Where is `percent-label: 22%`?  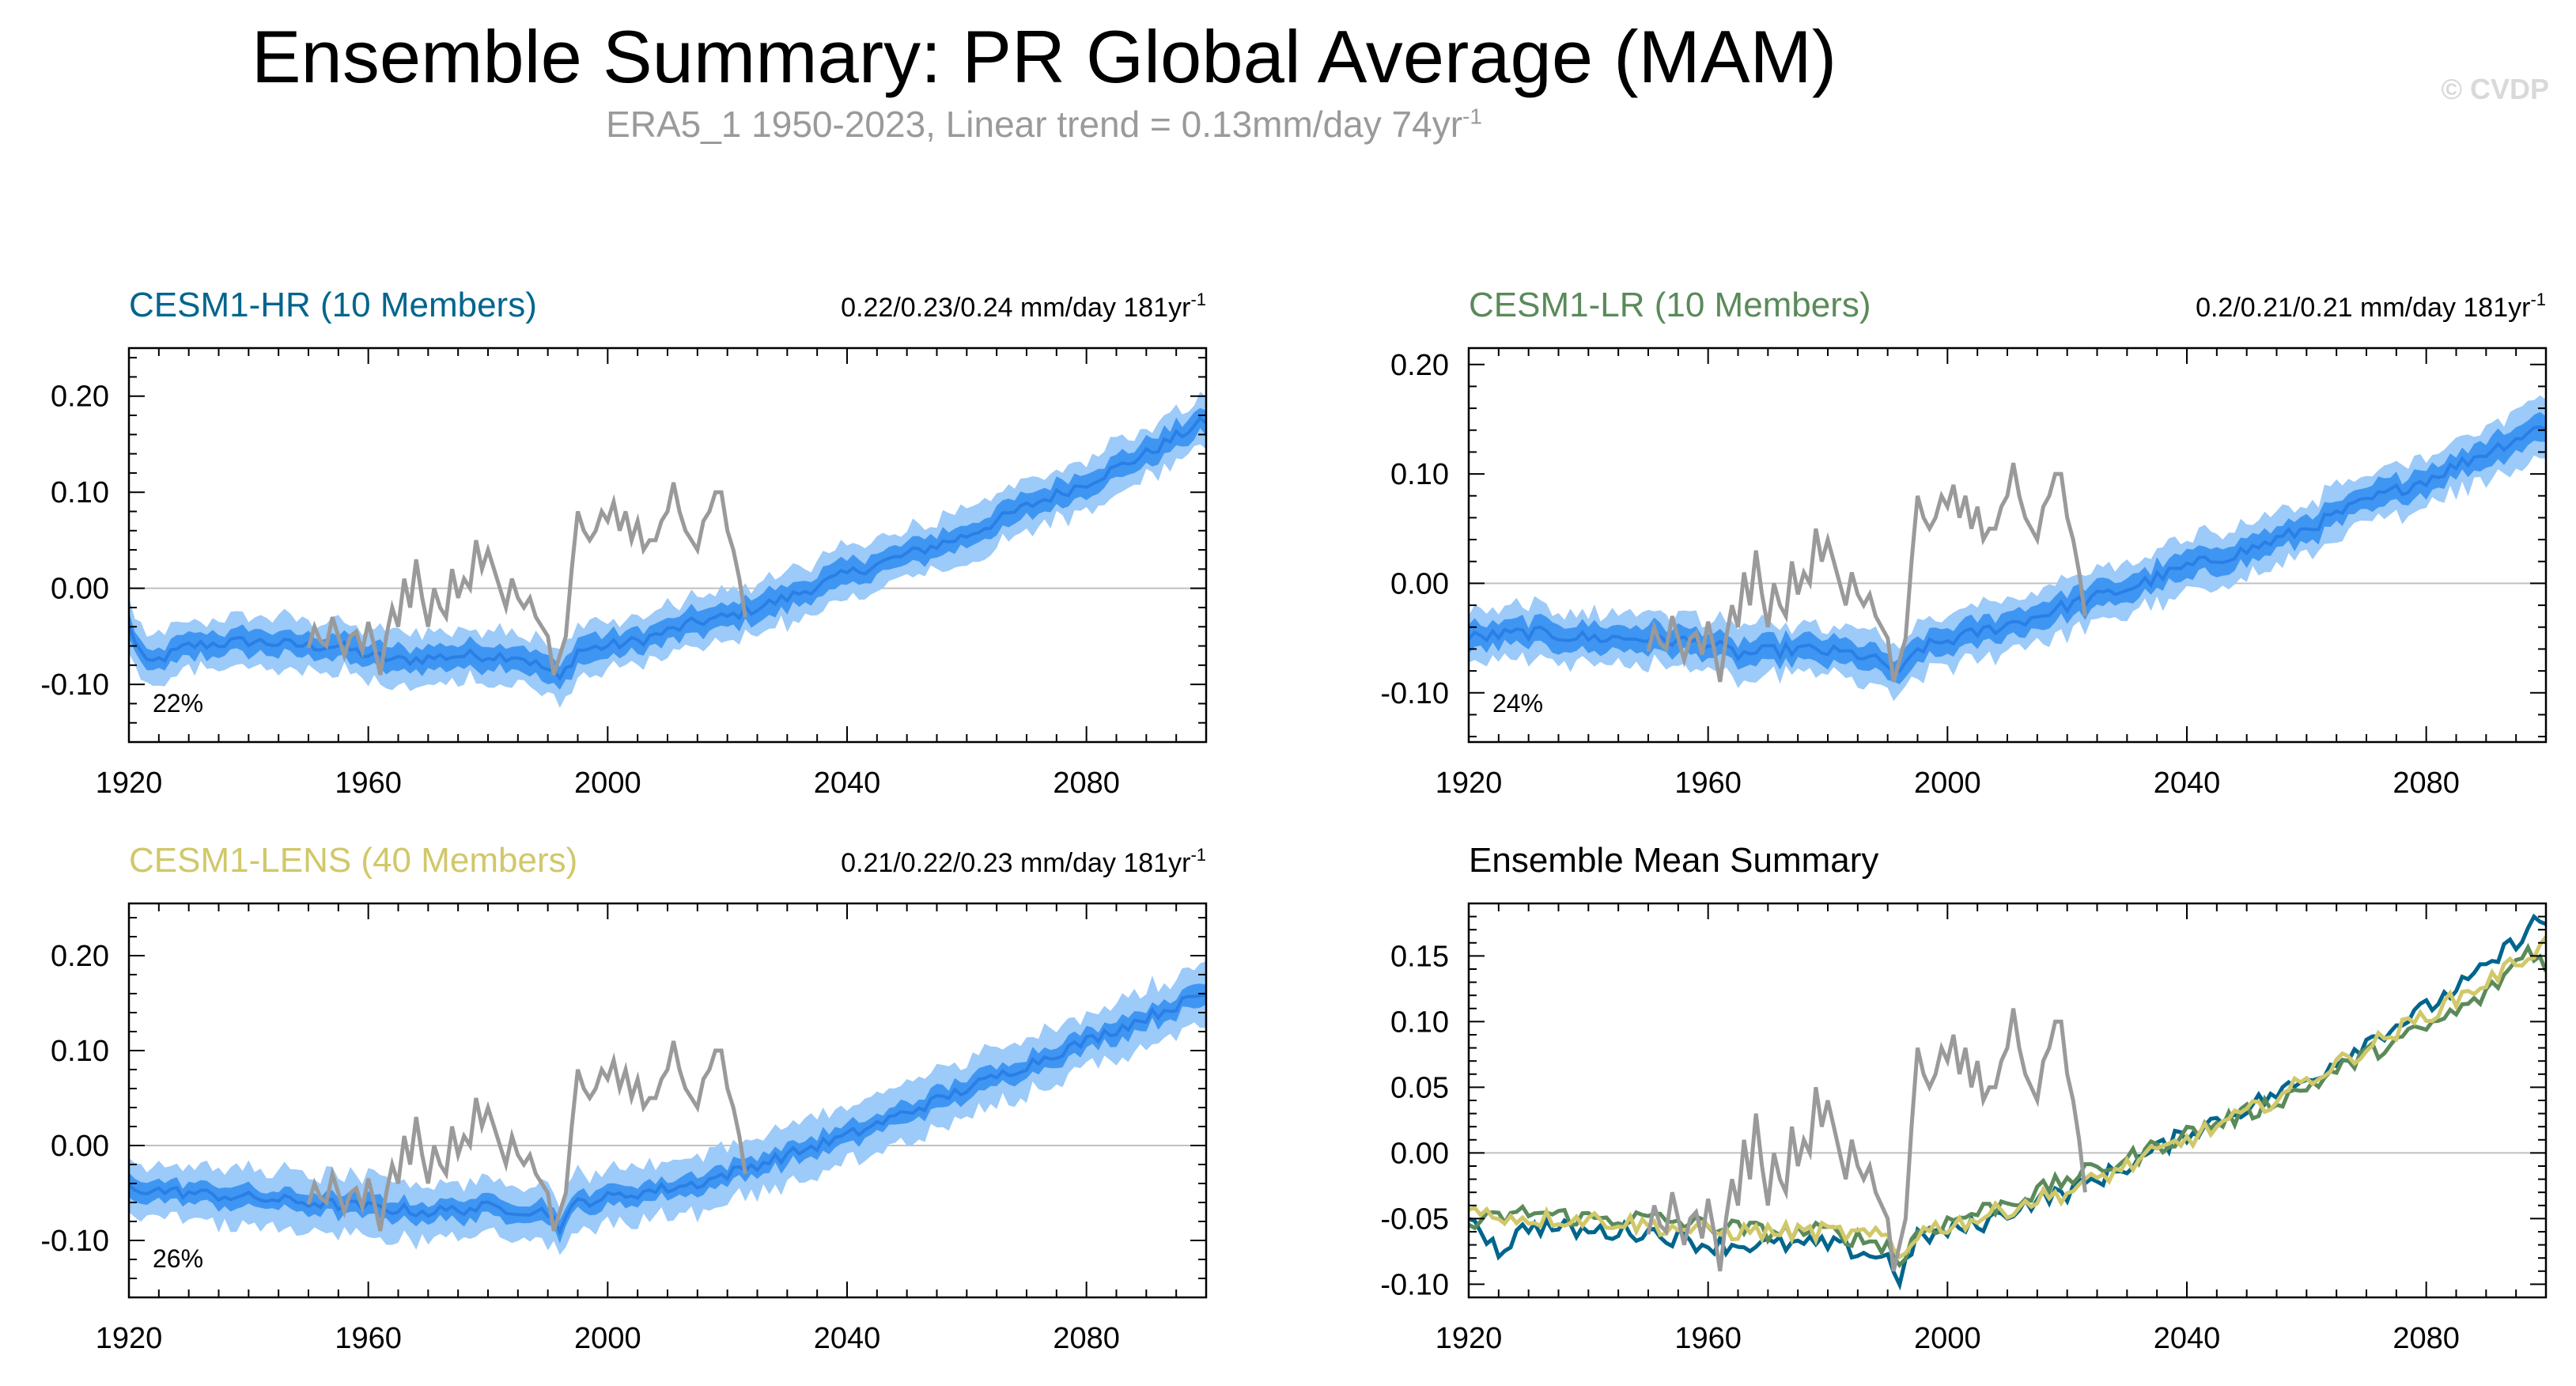 percent-label: 22% is located at coordinates (178, 703).